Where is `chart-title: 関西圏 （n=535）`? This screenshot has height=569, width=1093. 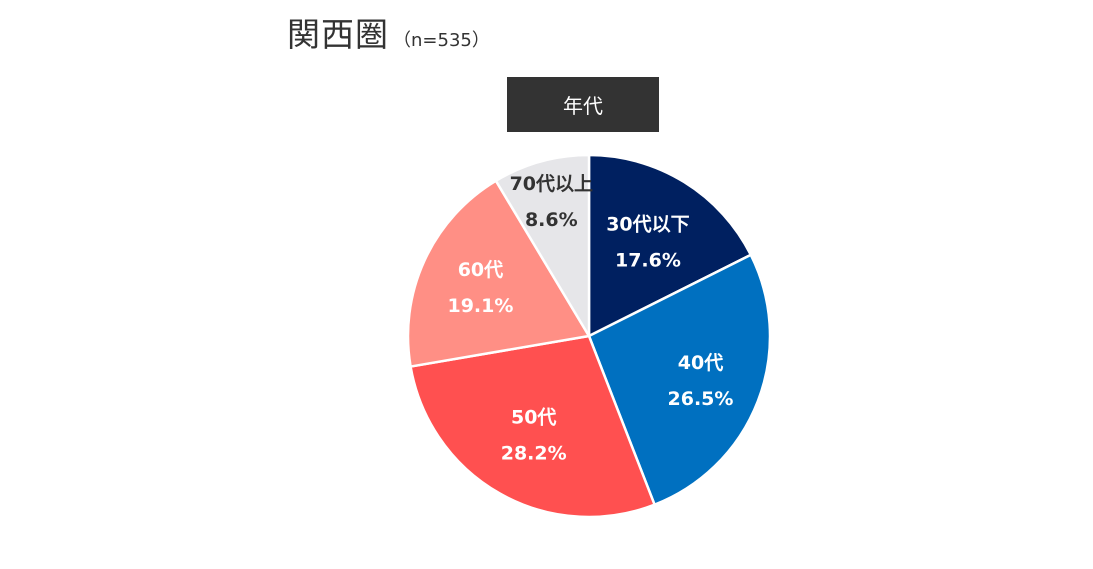
chart-title: 関西圏 （n=535） is located at coordinates (388, 32).